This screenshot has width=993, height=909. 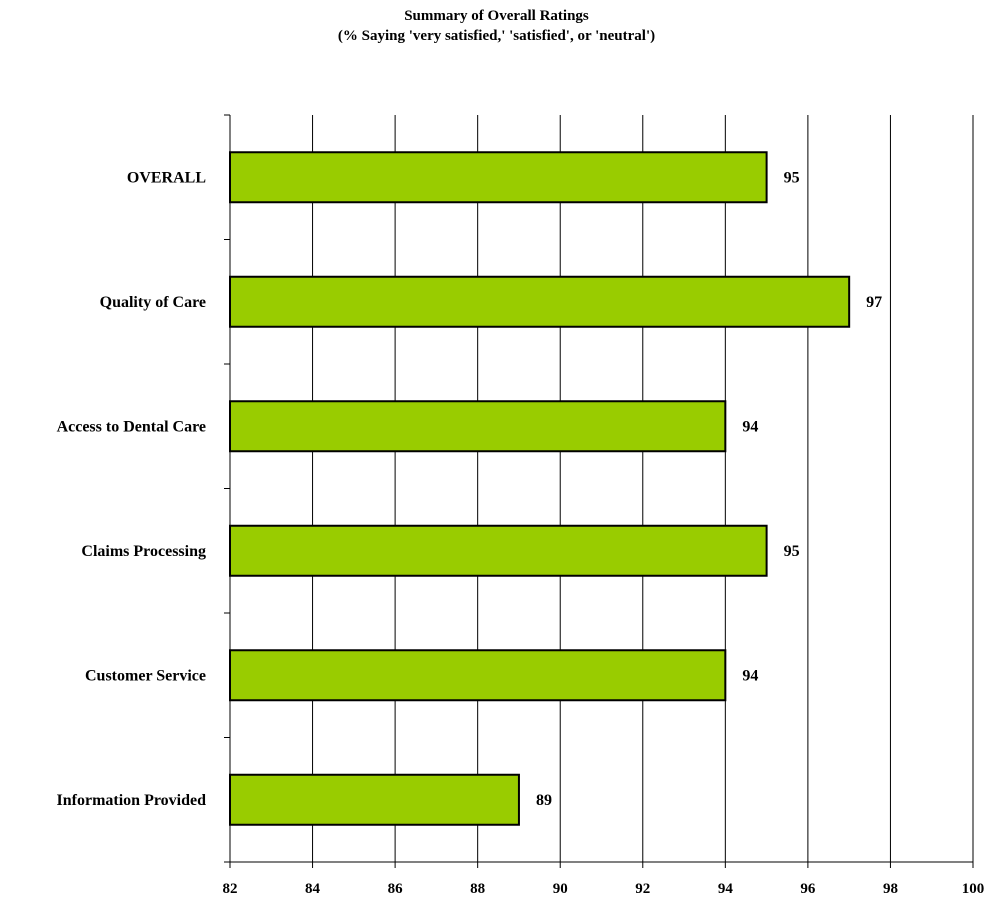 What do you see at coordinates (560, 889) in the screenshot?
I see `x-tick-label: 90` at bounding box center [560, 889].